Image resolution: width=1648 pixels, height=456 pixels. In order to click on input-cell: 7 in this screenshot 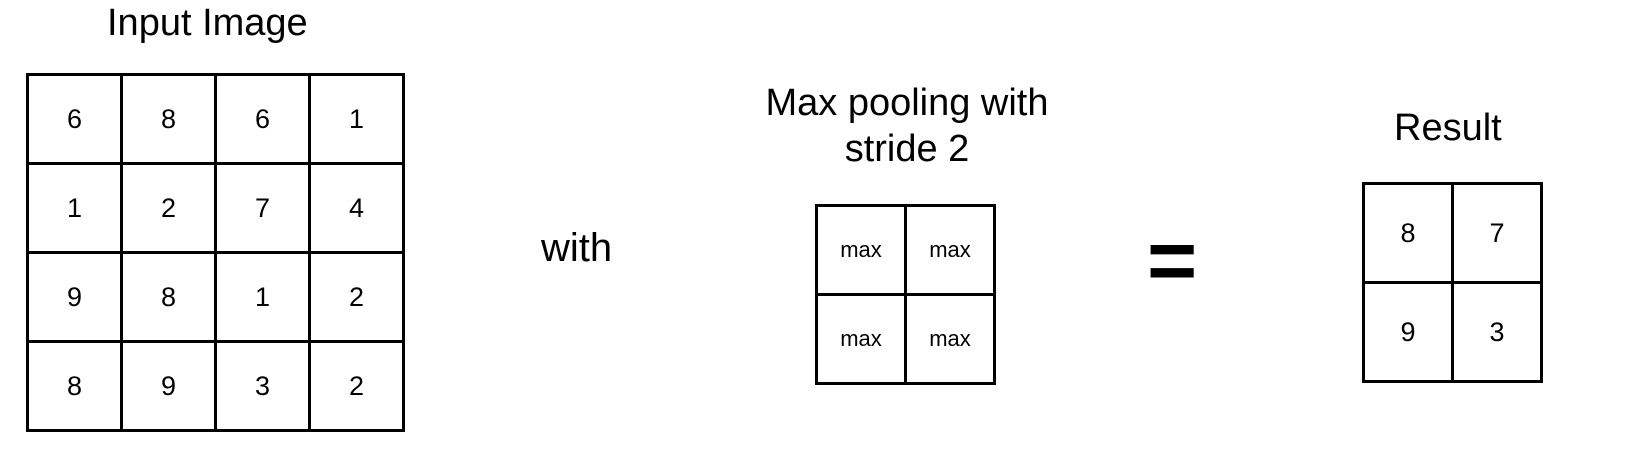, I will do `click(262, 208)`.